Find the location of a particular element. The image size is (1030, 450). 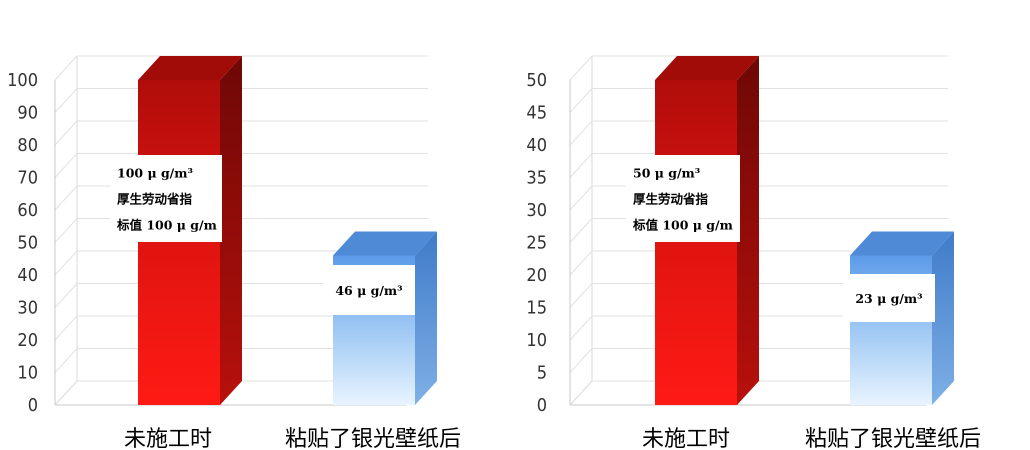

data-label-text: 46 μ g/m³ is located at coordinates (368, 290).